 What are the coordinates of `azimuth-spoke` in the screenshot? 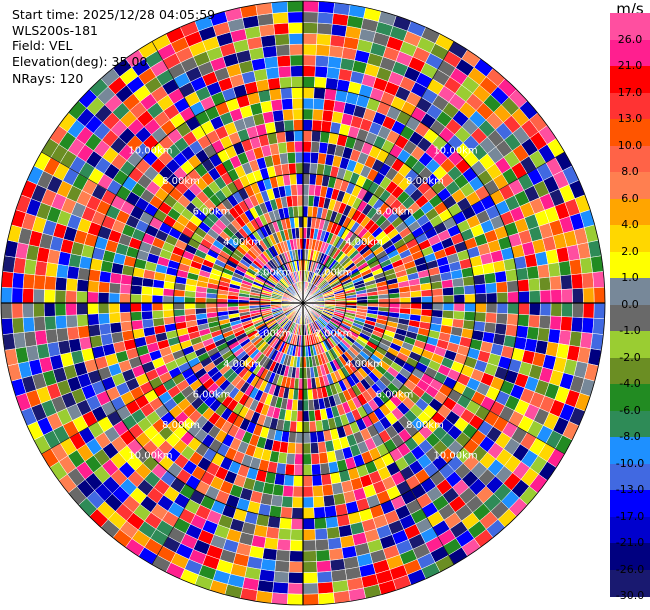 It's located at (227, 433).